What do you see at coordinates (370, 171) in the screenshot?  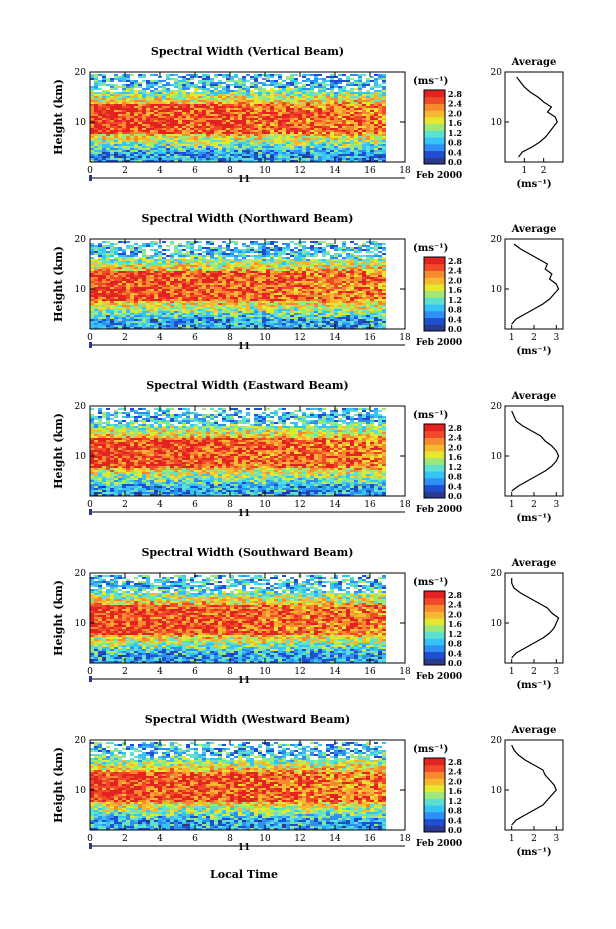 I see `x-tick-label: 16` at bounding box center [370, 171].